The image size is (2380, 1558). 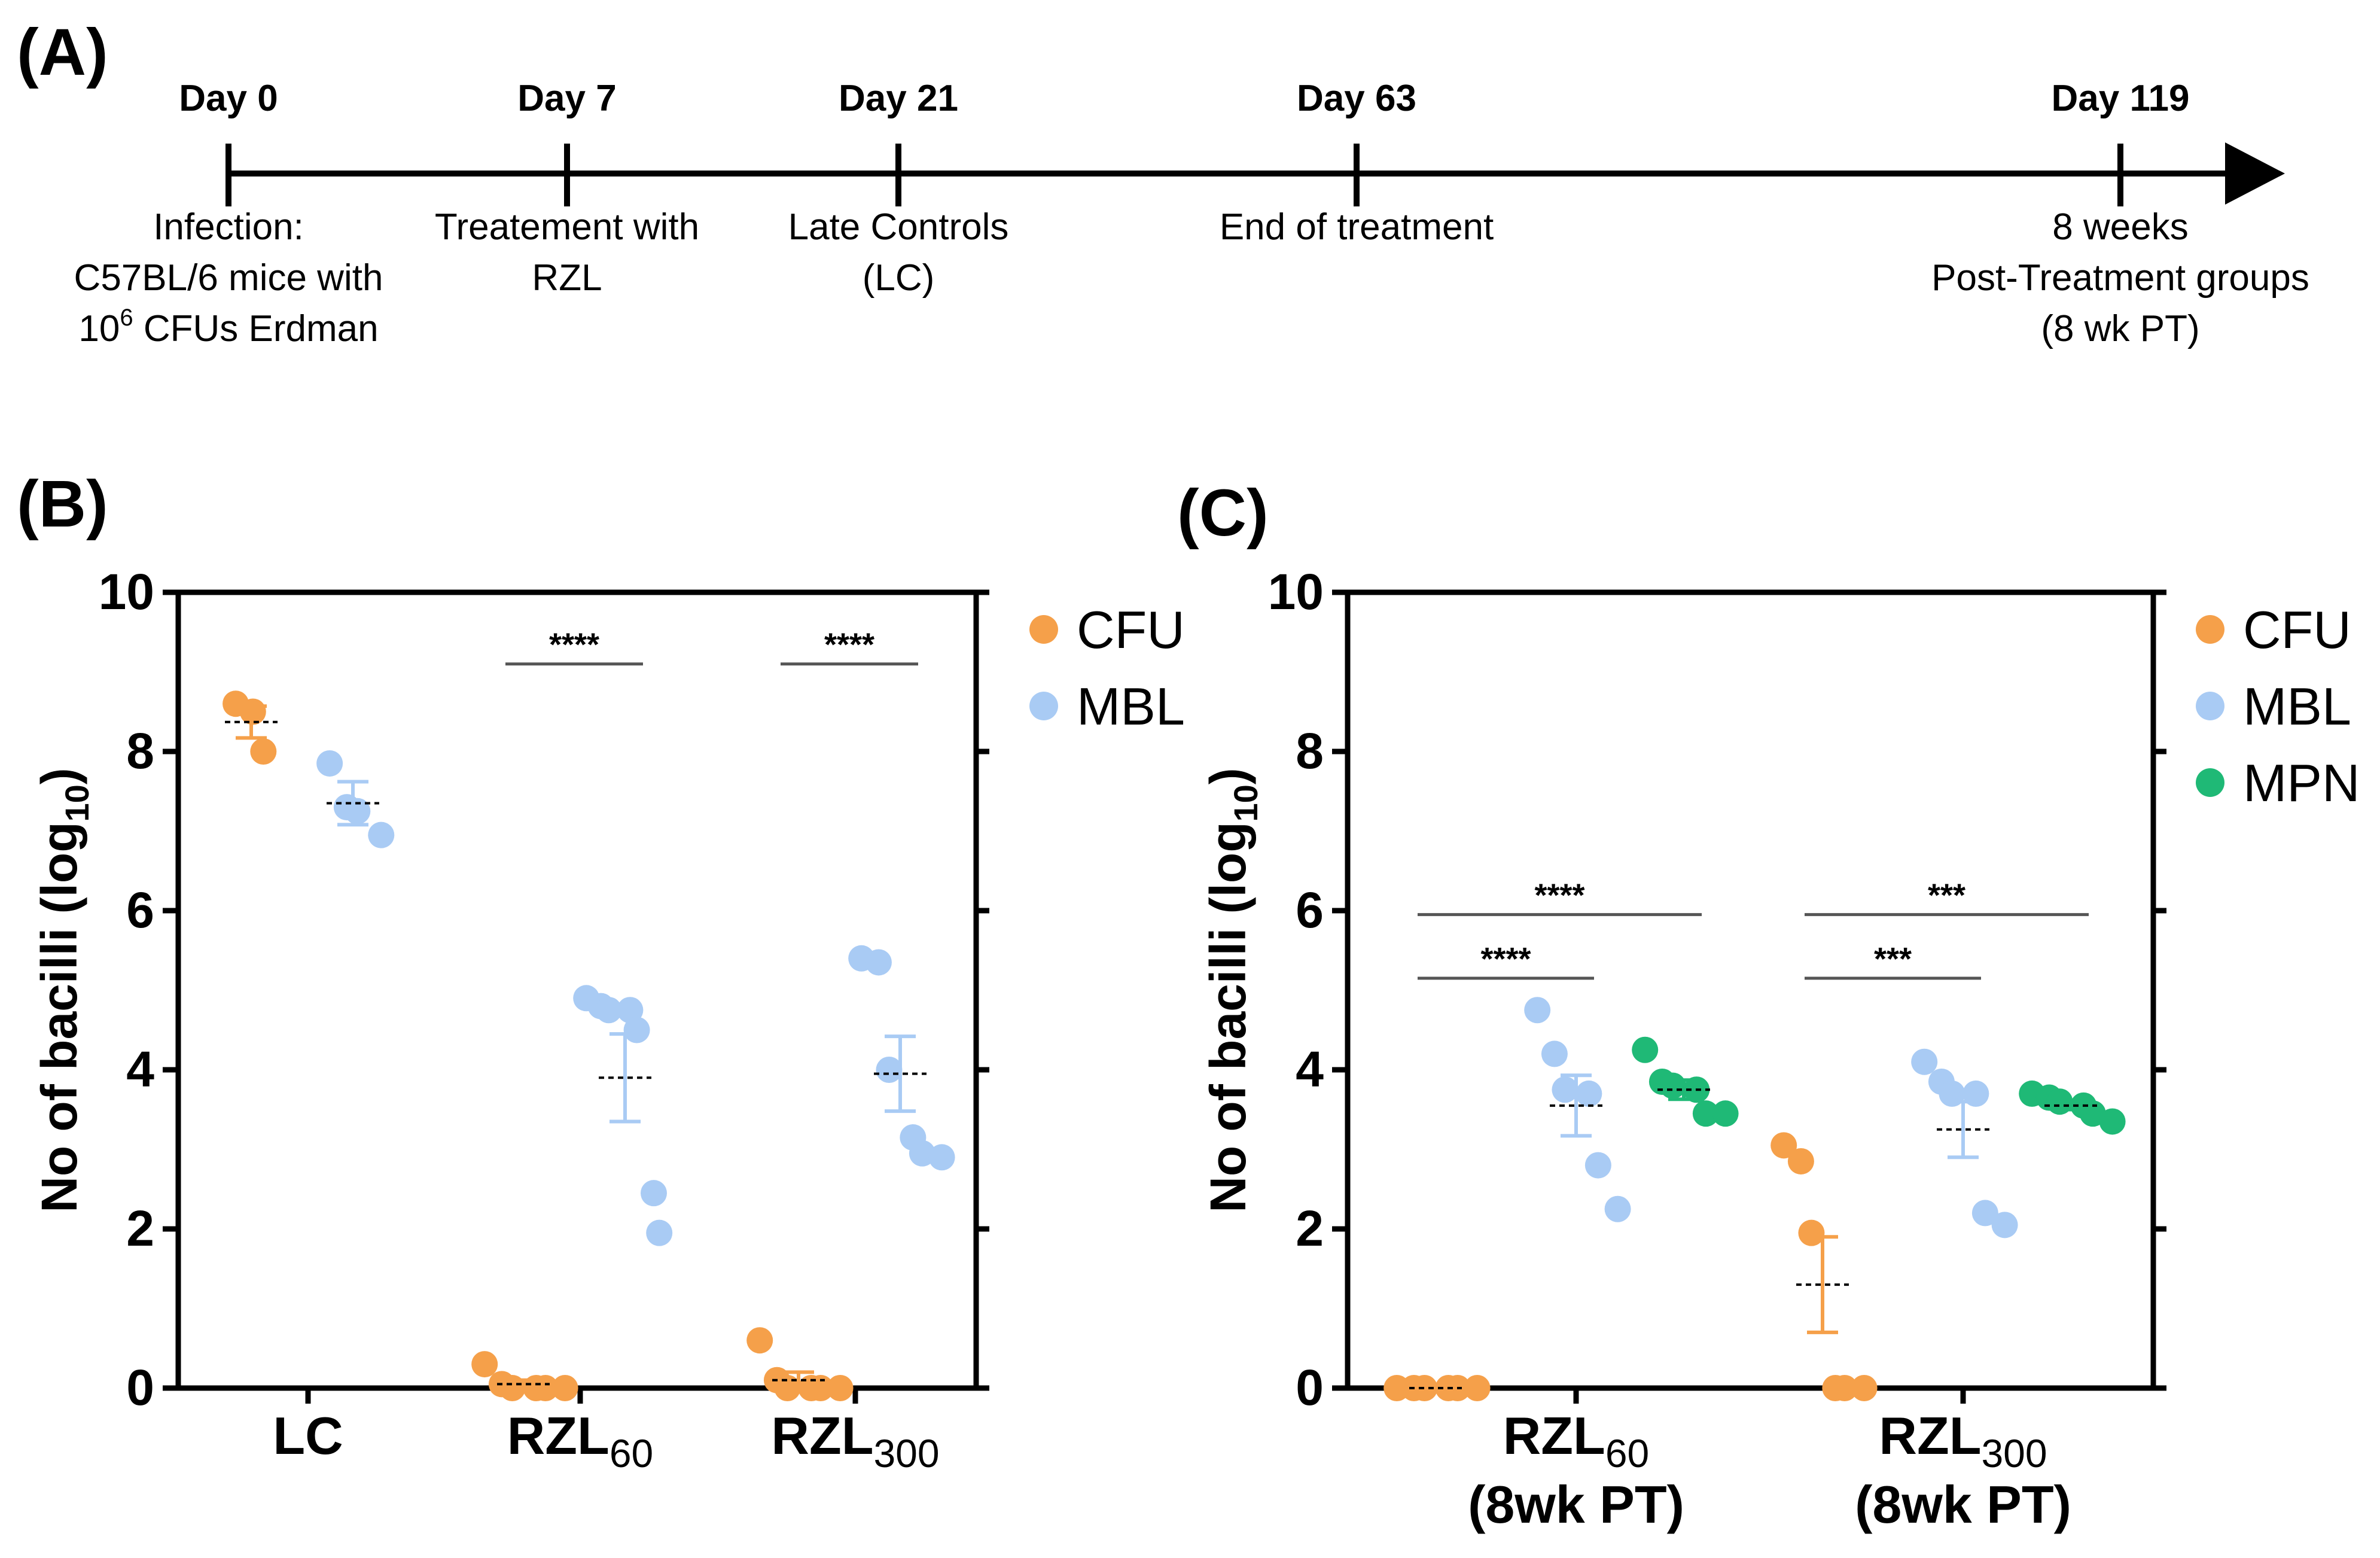 I want to click on y-tick-label: 10, so click(x=1296, y=592).